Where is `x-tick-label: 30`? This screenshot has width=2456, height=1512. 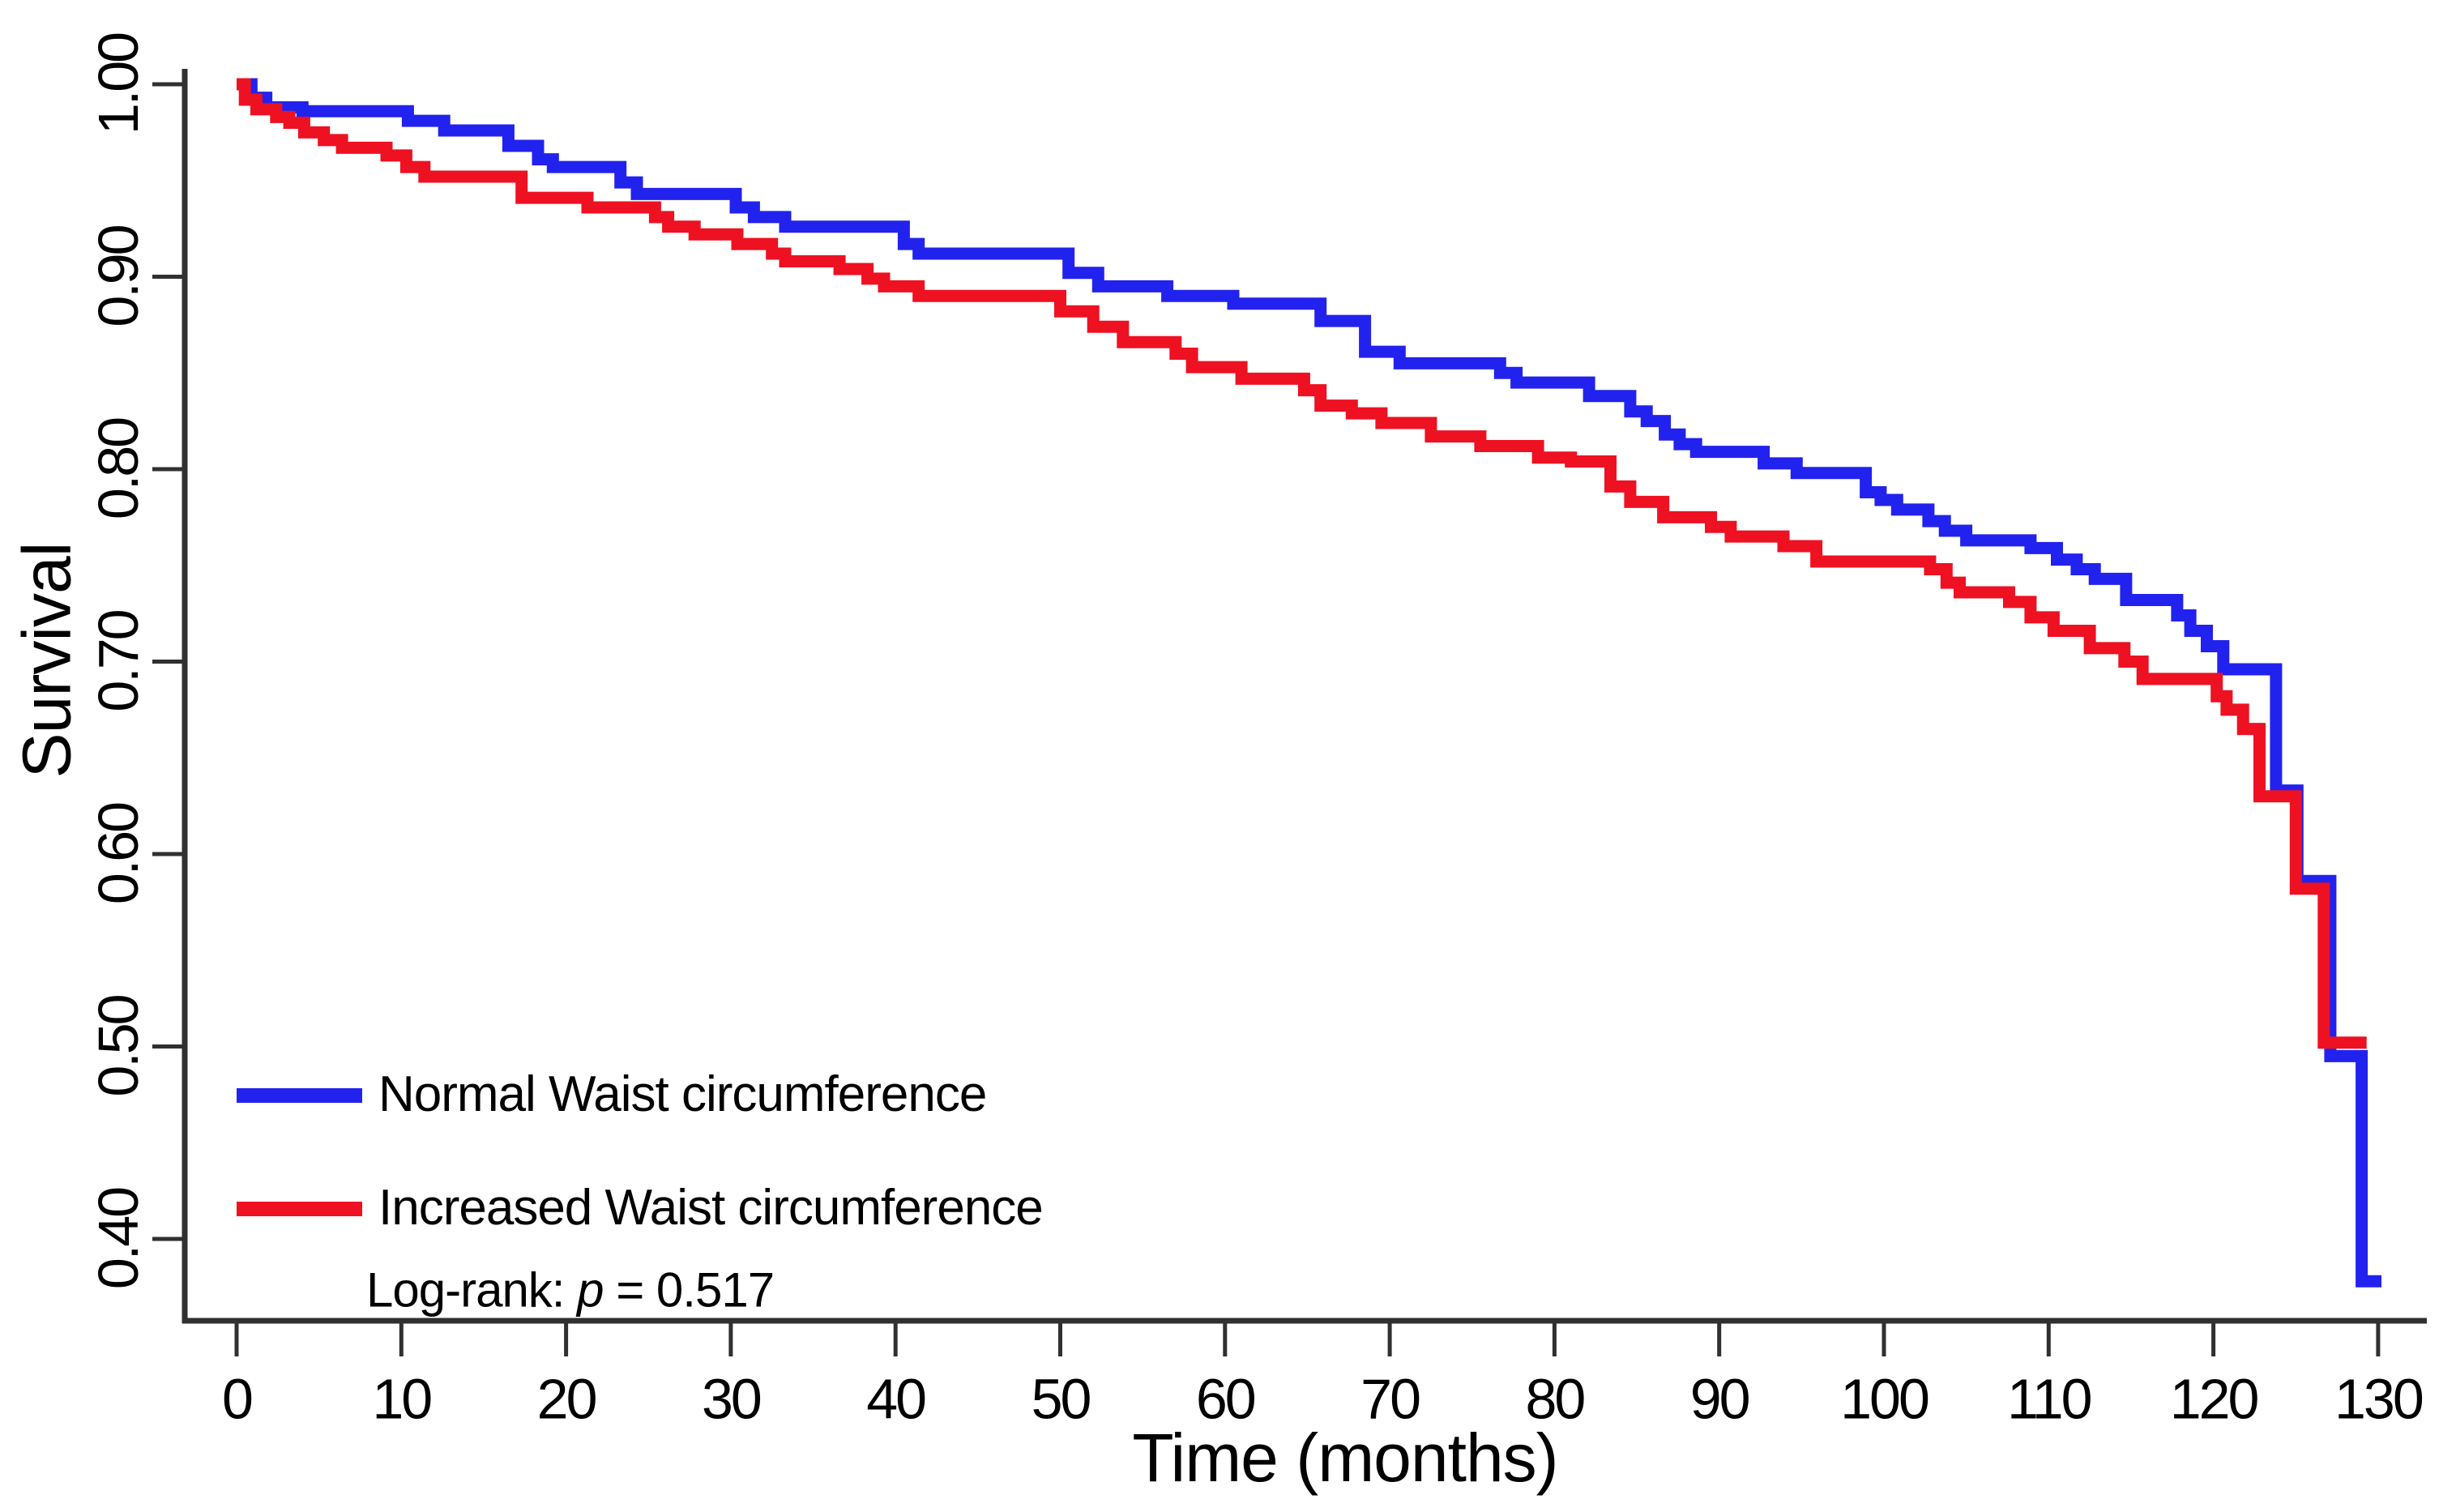 x-tick-label: 30 is located at coordinates (731, 1399).